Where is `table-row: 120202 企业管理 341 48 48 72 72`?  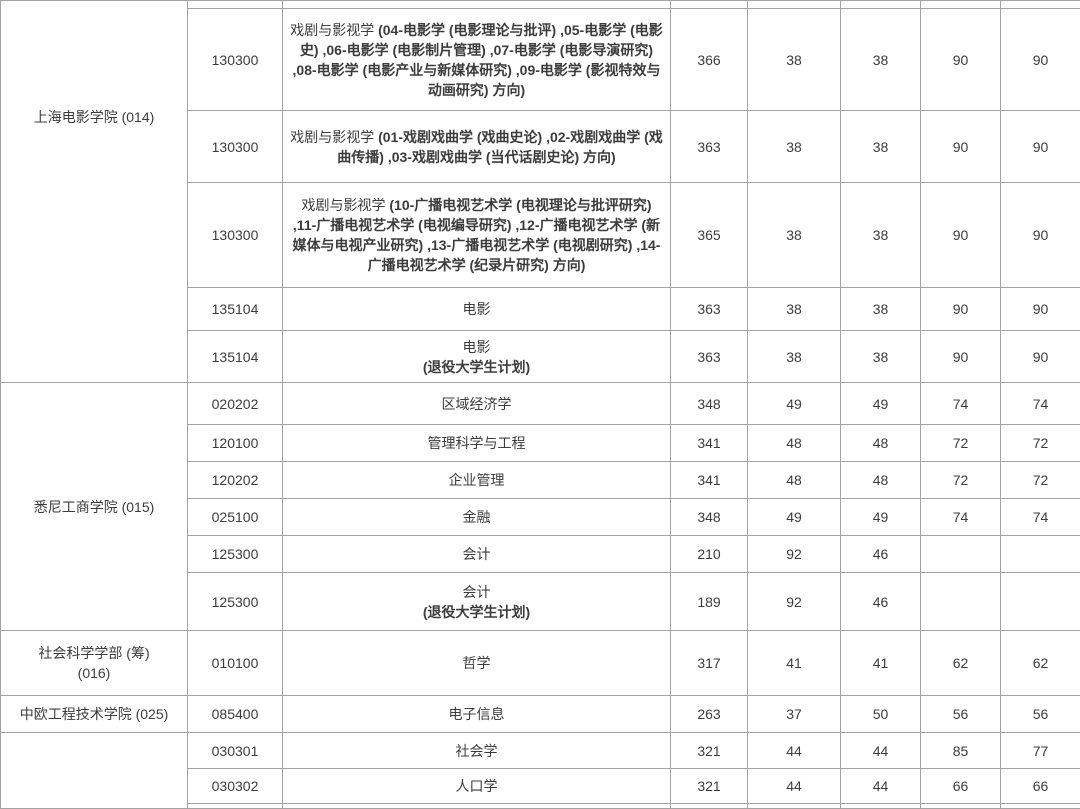
table-row: 120202 企业管理 341 48 48 72 72 is located at coordinates (540, 480).